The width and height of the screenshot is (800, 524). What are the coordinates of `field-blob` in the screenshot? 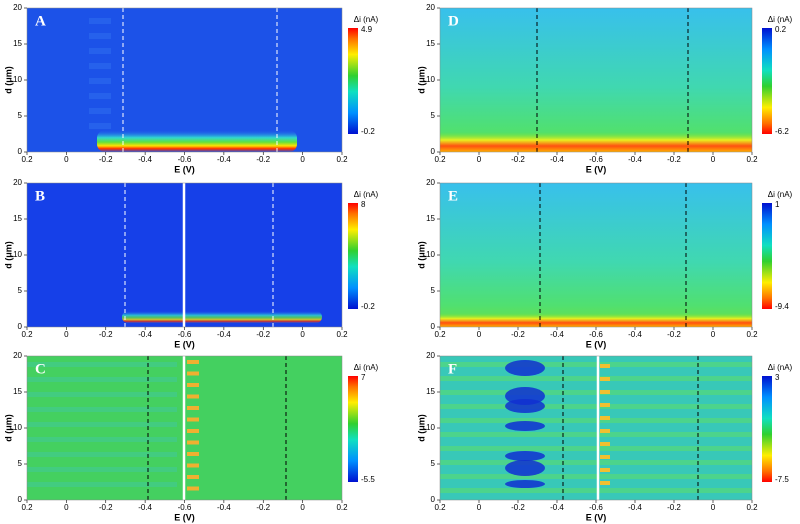 It's located at (525, 368).